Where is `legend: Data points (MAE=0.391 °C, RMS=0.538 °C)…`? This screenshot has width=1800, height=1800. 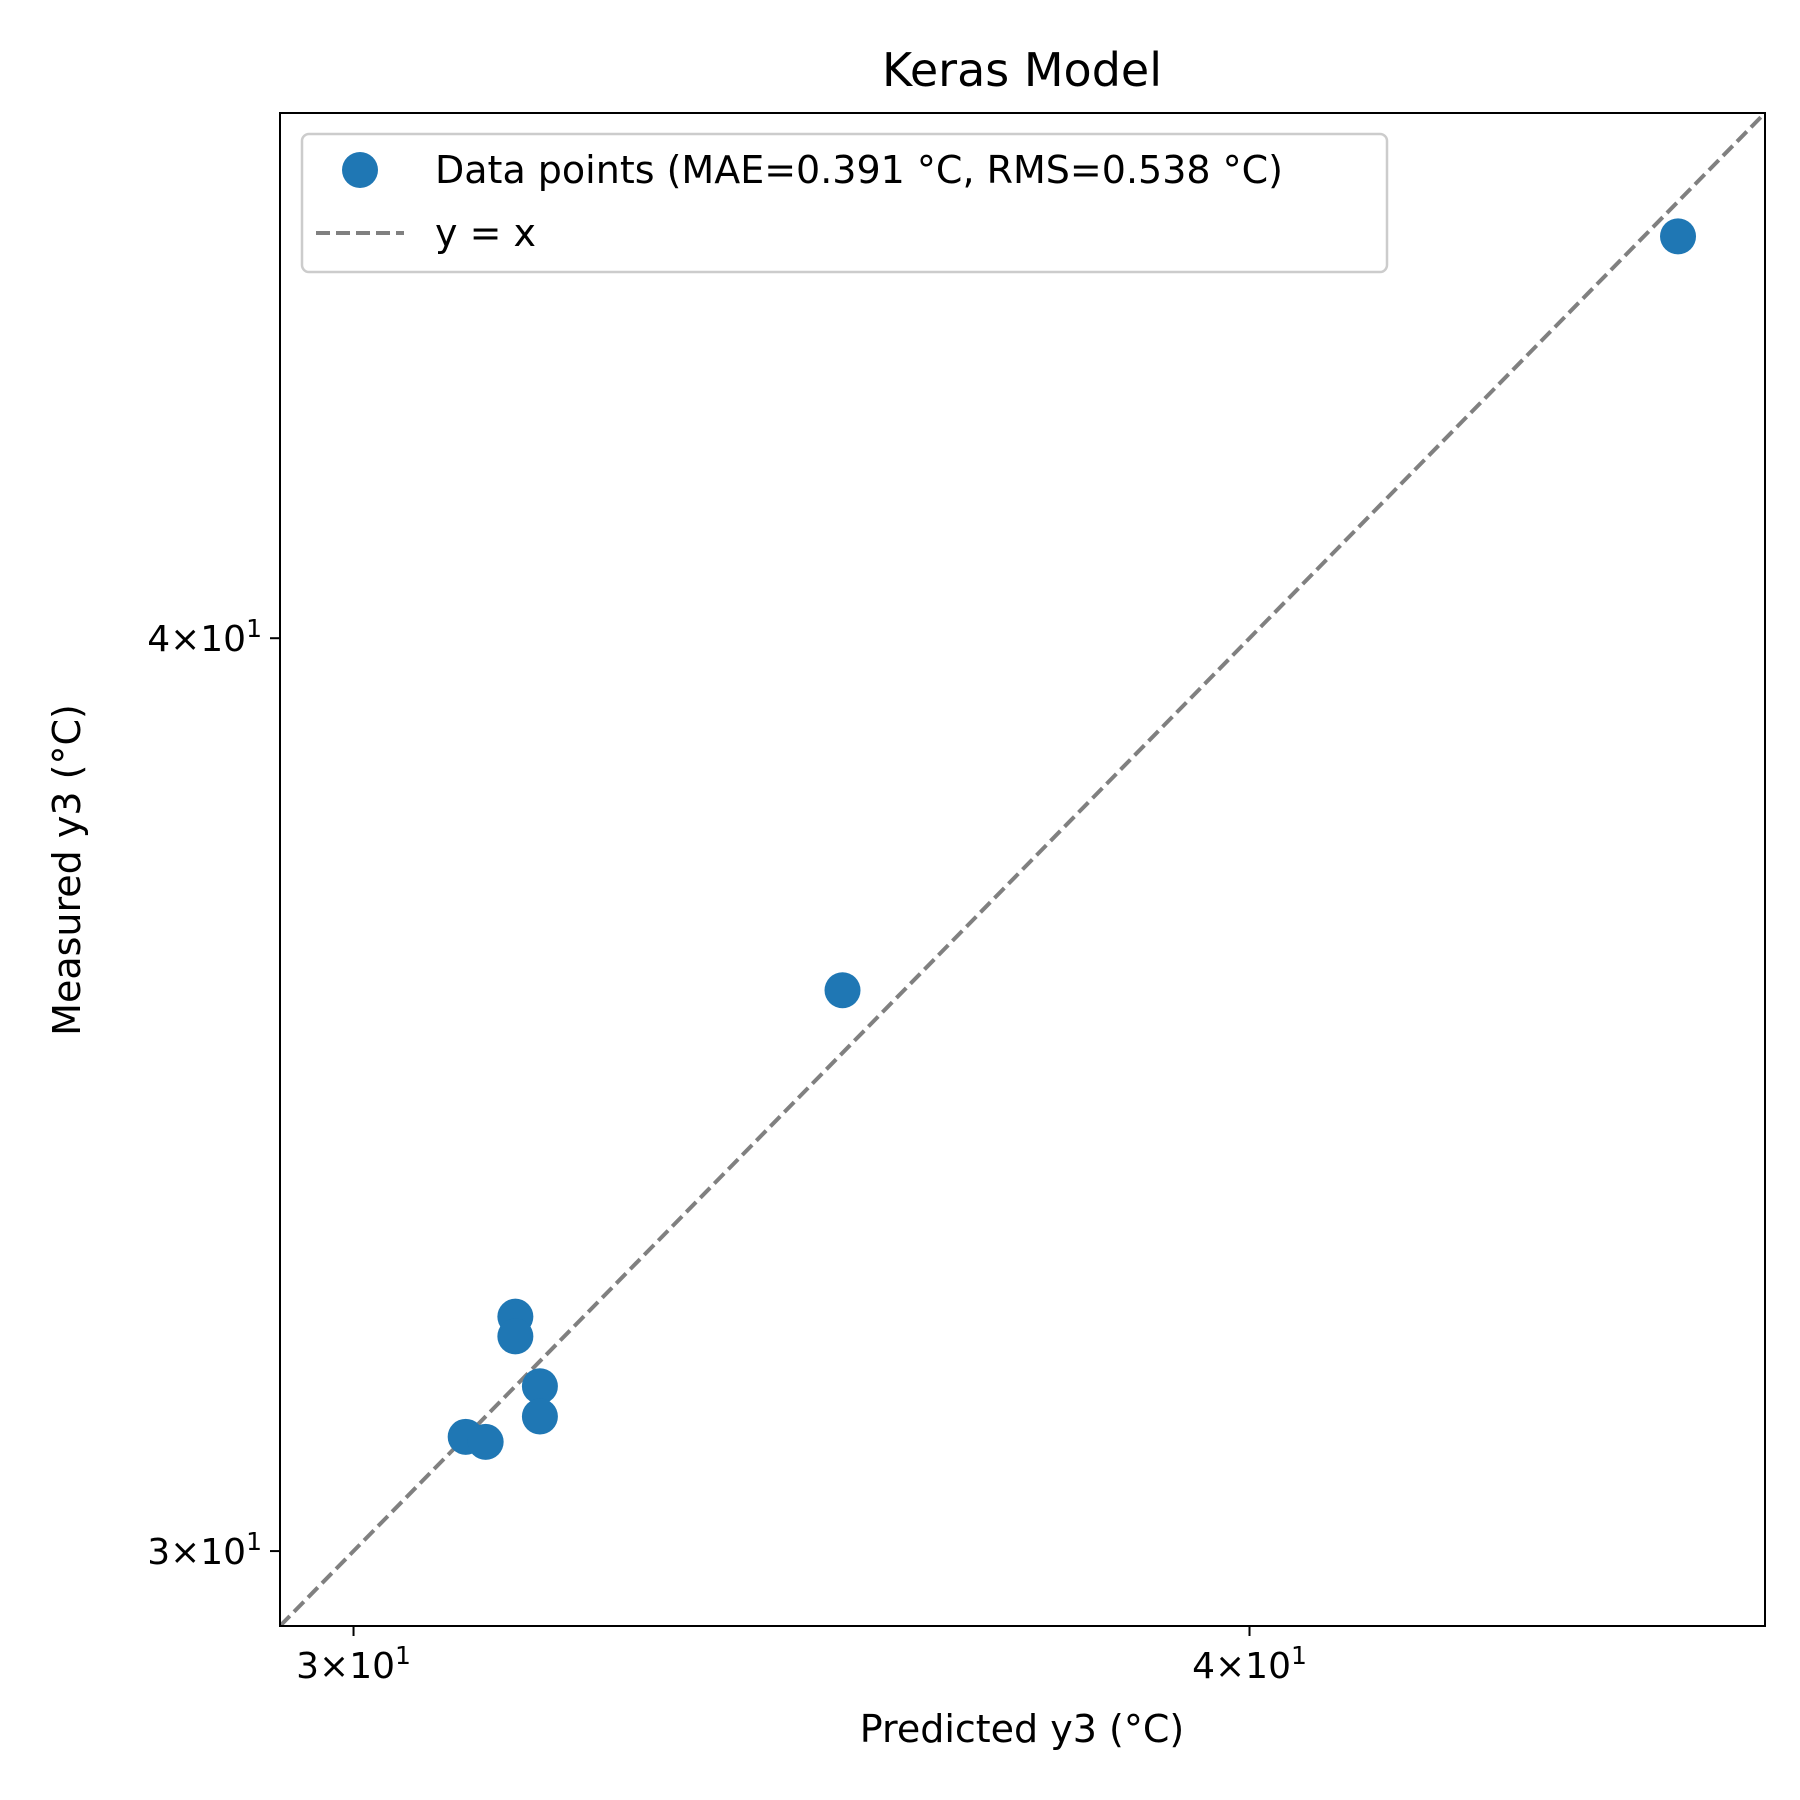 legend: Data points (MAE=0.391 °C, RMS=0.538 °C)… is located at coordinates (844, 203).